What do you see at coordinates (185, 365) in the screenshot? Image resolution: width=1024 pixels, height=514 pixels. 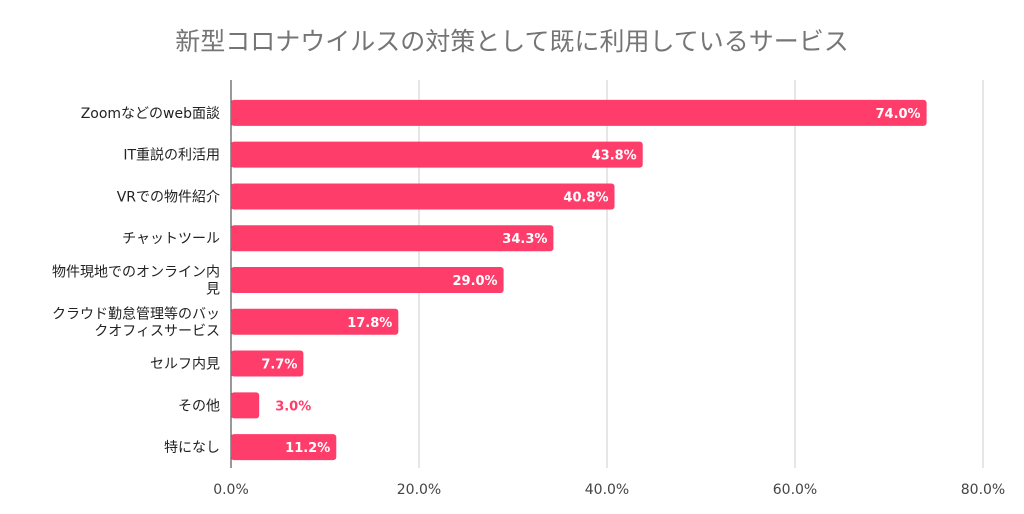 I see `category-label: セルフ内見` at bounding box center [185, 365].